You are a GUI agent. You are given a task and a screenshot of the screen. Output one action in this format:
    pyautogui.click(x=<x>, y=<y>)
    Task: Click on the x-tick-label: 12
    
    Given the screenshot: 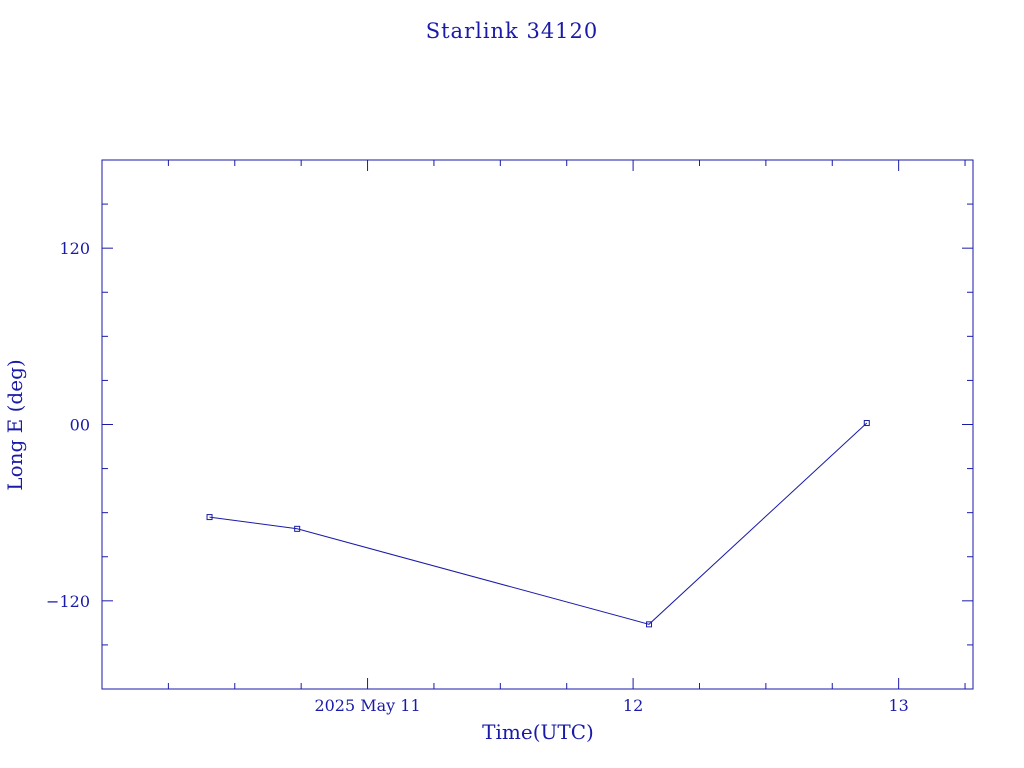 What is the action you would take?
    pyautogui.click(x=633, y=705)
    